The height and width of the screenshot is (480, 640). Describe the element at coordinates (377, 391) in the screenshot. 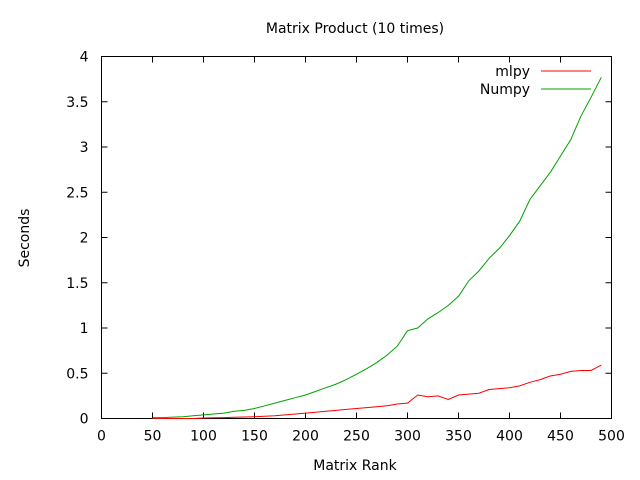

I see `series-line-mlpy` at that location.